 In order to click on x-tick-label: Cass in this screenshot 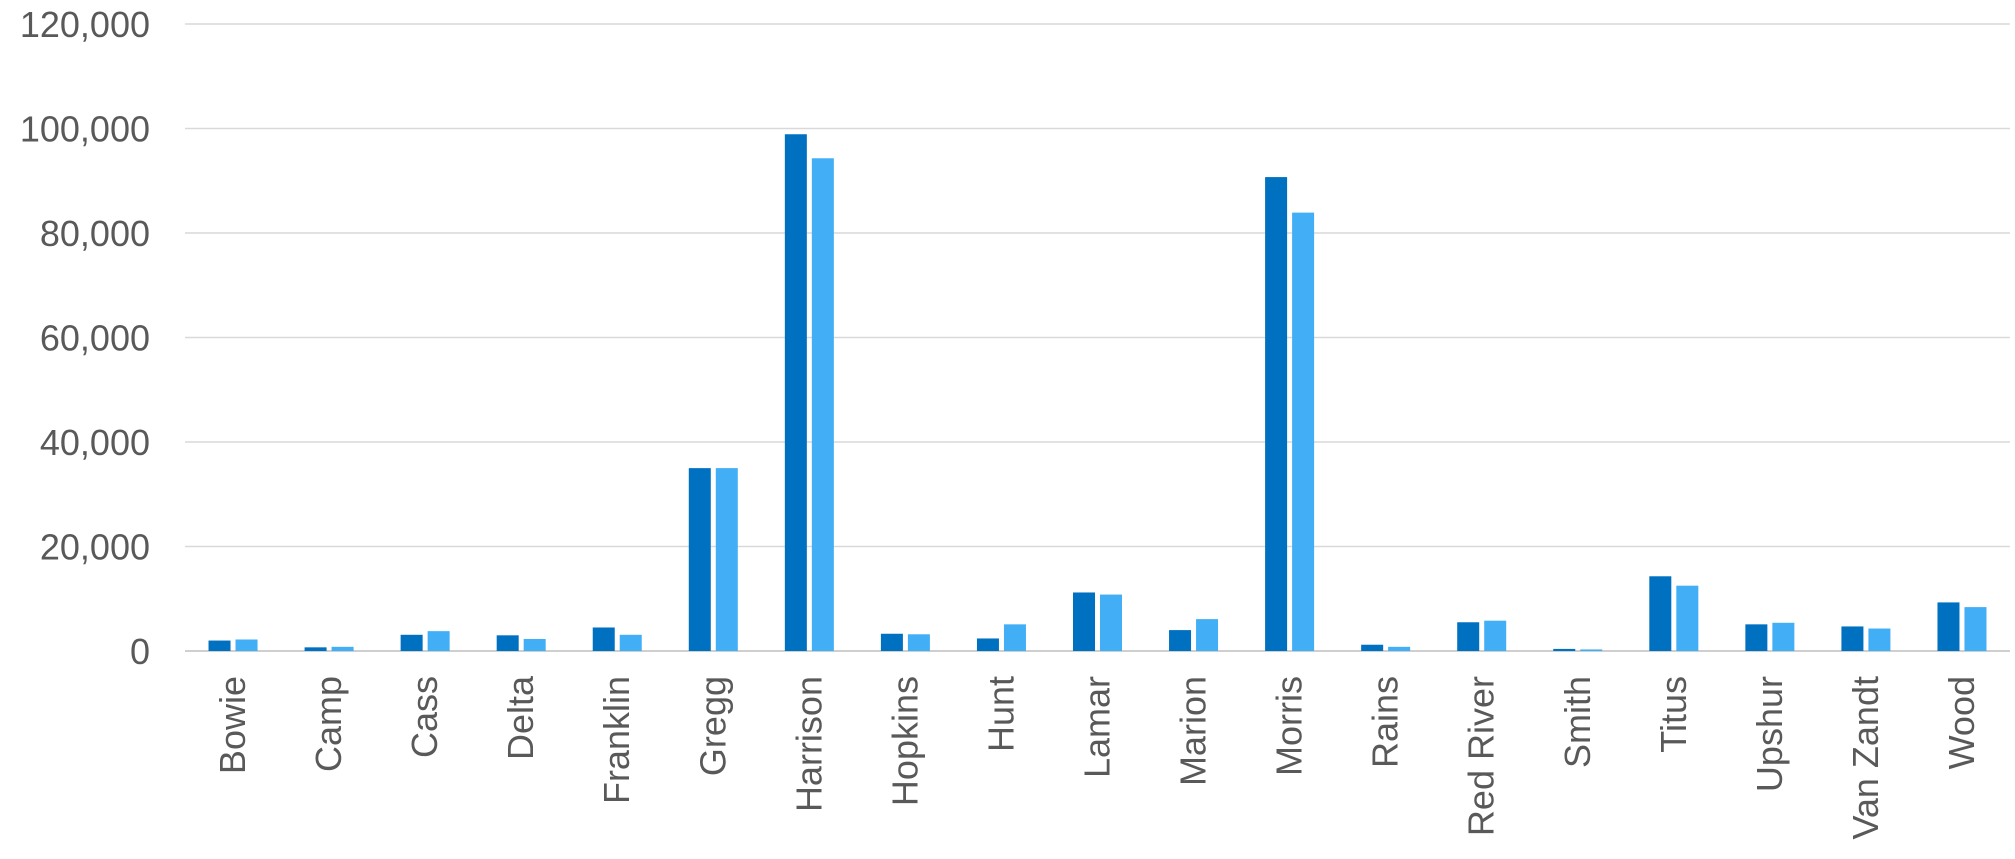, I will do `click(424, 717)`.